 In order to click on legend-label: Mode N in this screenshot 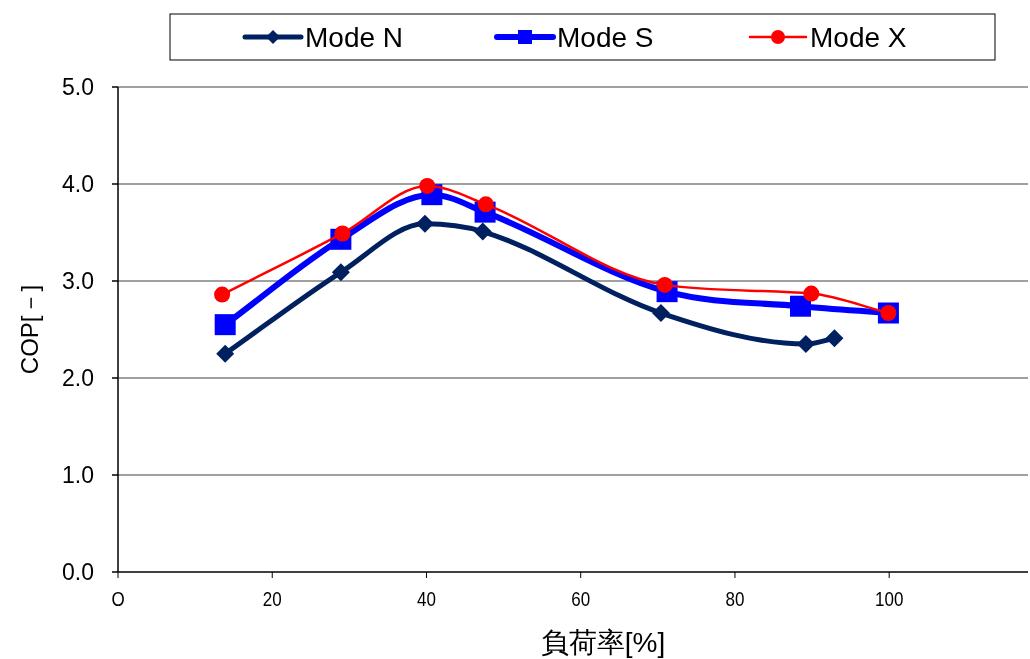, I will do `click(354, 37)`.